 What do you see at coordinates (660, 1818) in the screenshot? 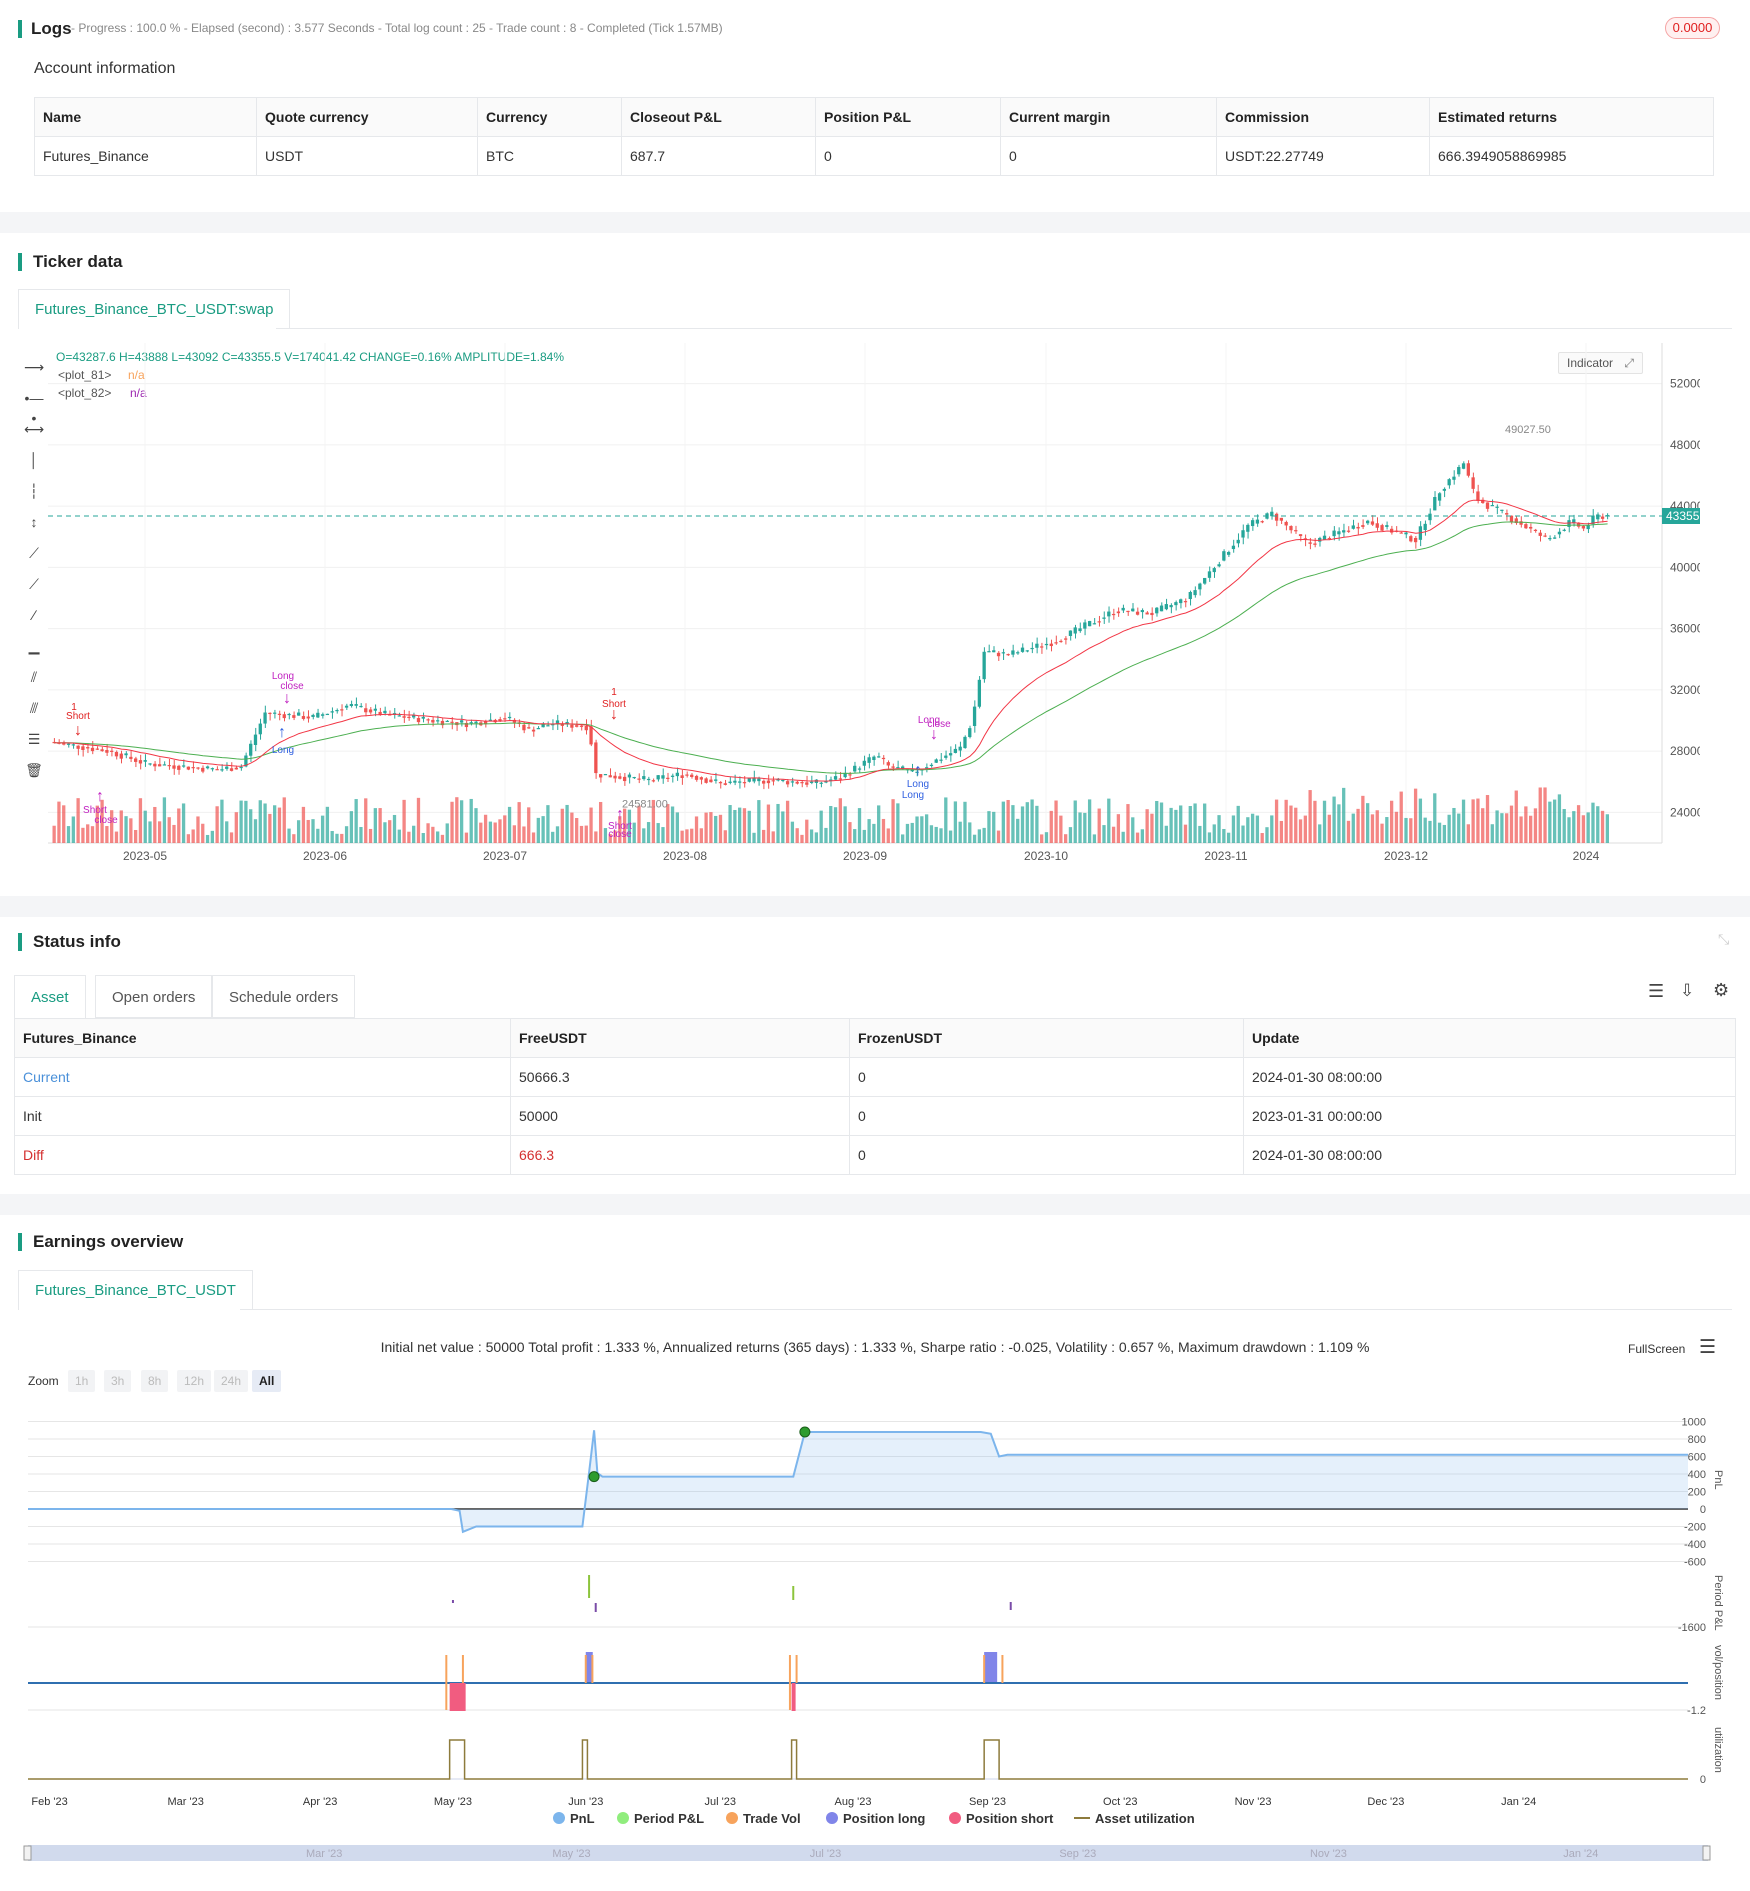
I see `legend-period: Period P&L` at bounding box center [660, 1818].